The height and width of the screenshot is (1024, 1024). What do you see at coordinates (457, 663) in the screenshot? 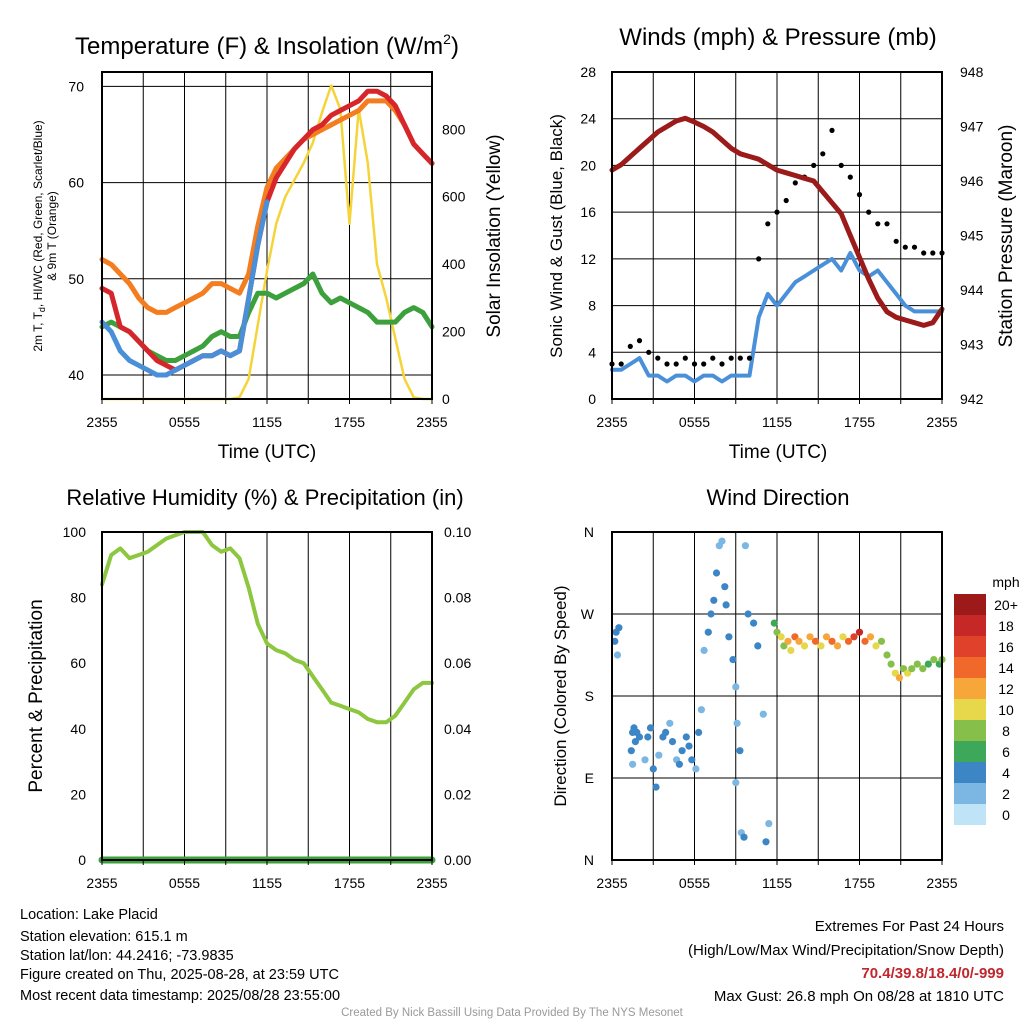
I see `y-right-tick-label: 0.06` at bounding box center [457, 663].